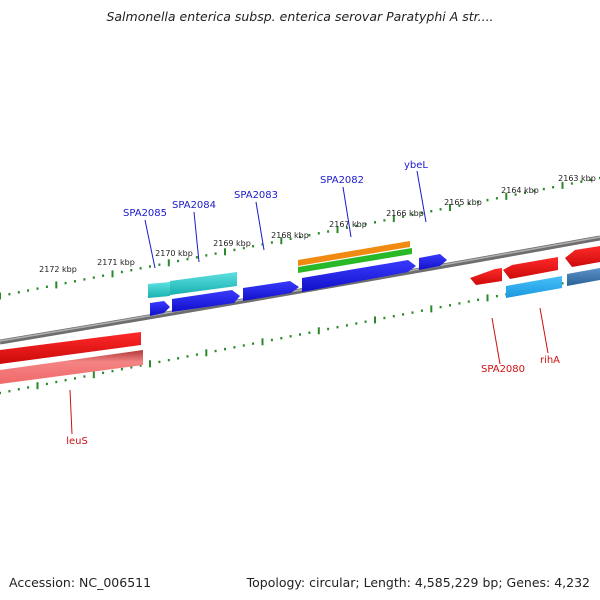 The height and width of the screenshot is (600, 600). I want to click on ruler-label: 2164 kbp, so click(520, 190).